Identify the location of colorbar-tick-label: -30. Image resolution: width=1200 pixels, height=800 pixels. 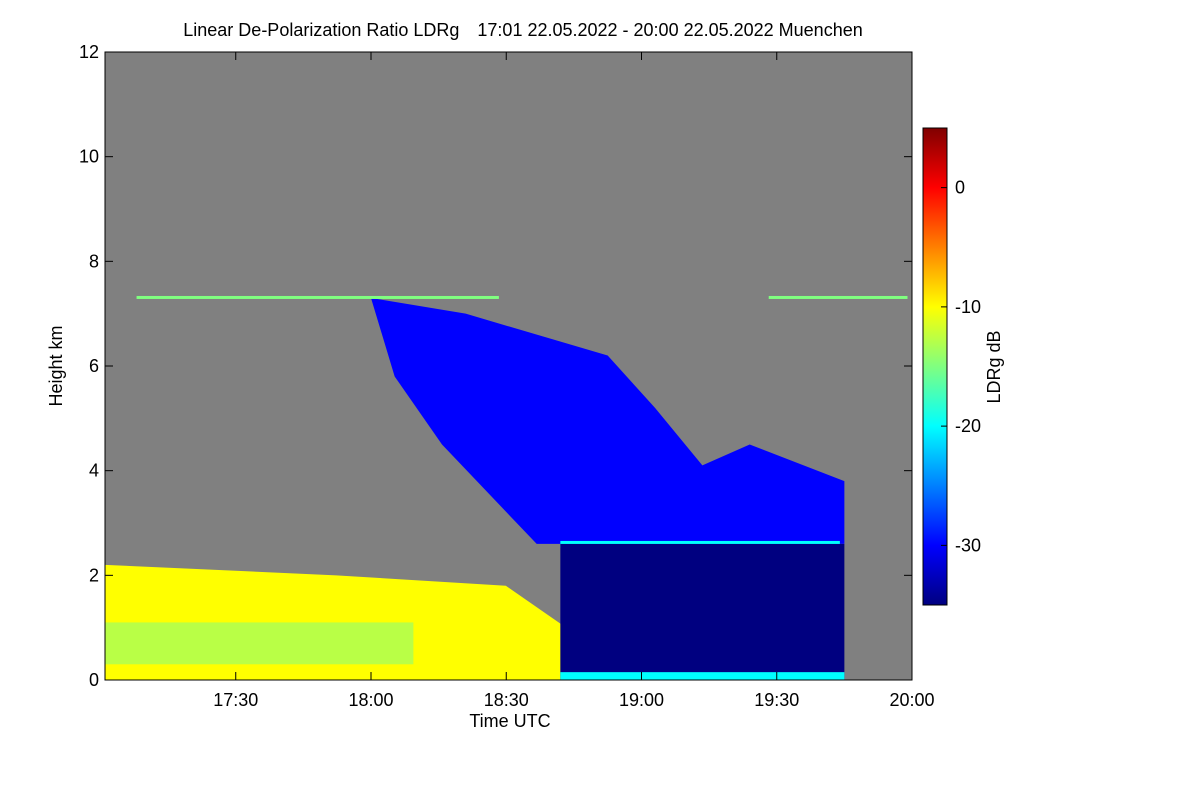
(968, 545).